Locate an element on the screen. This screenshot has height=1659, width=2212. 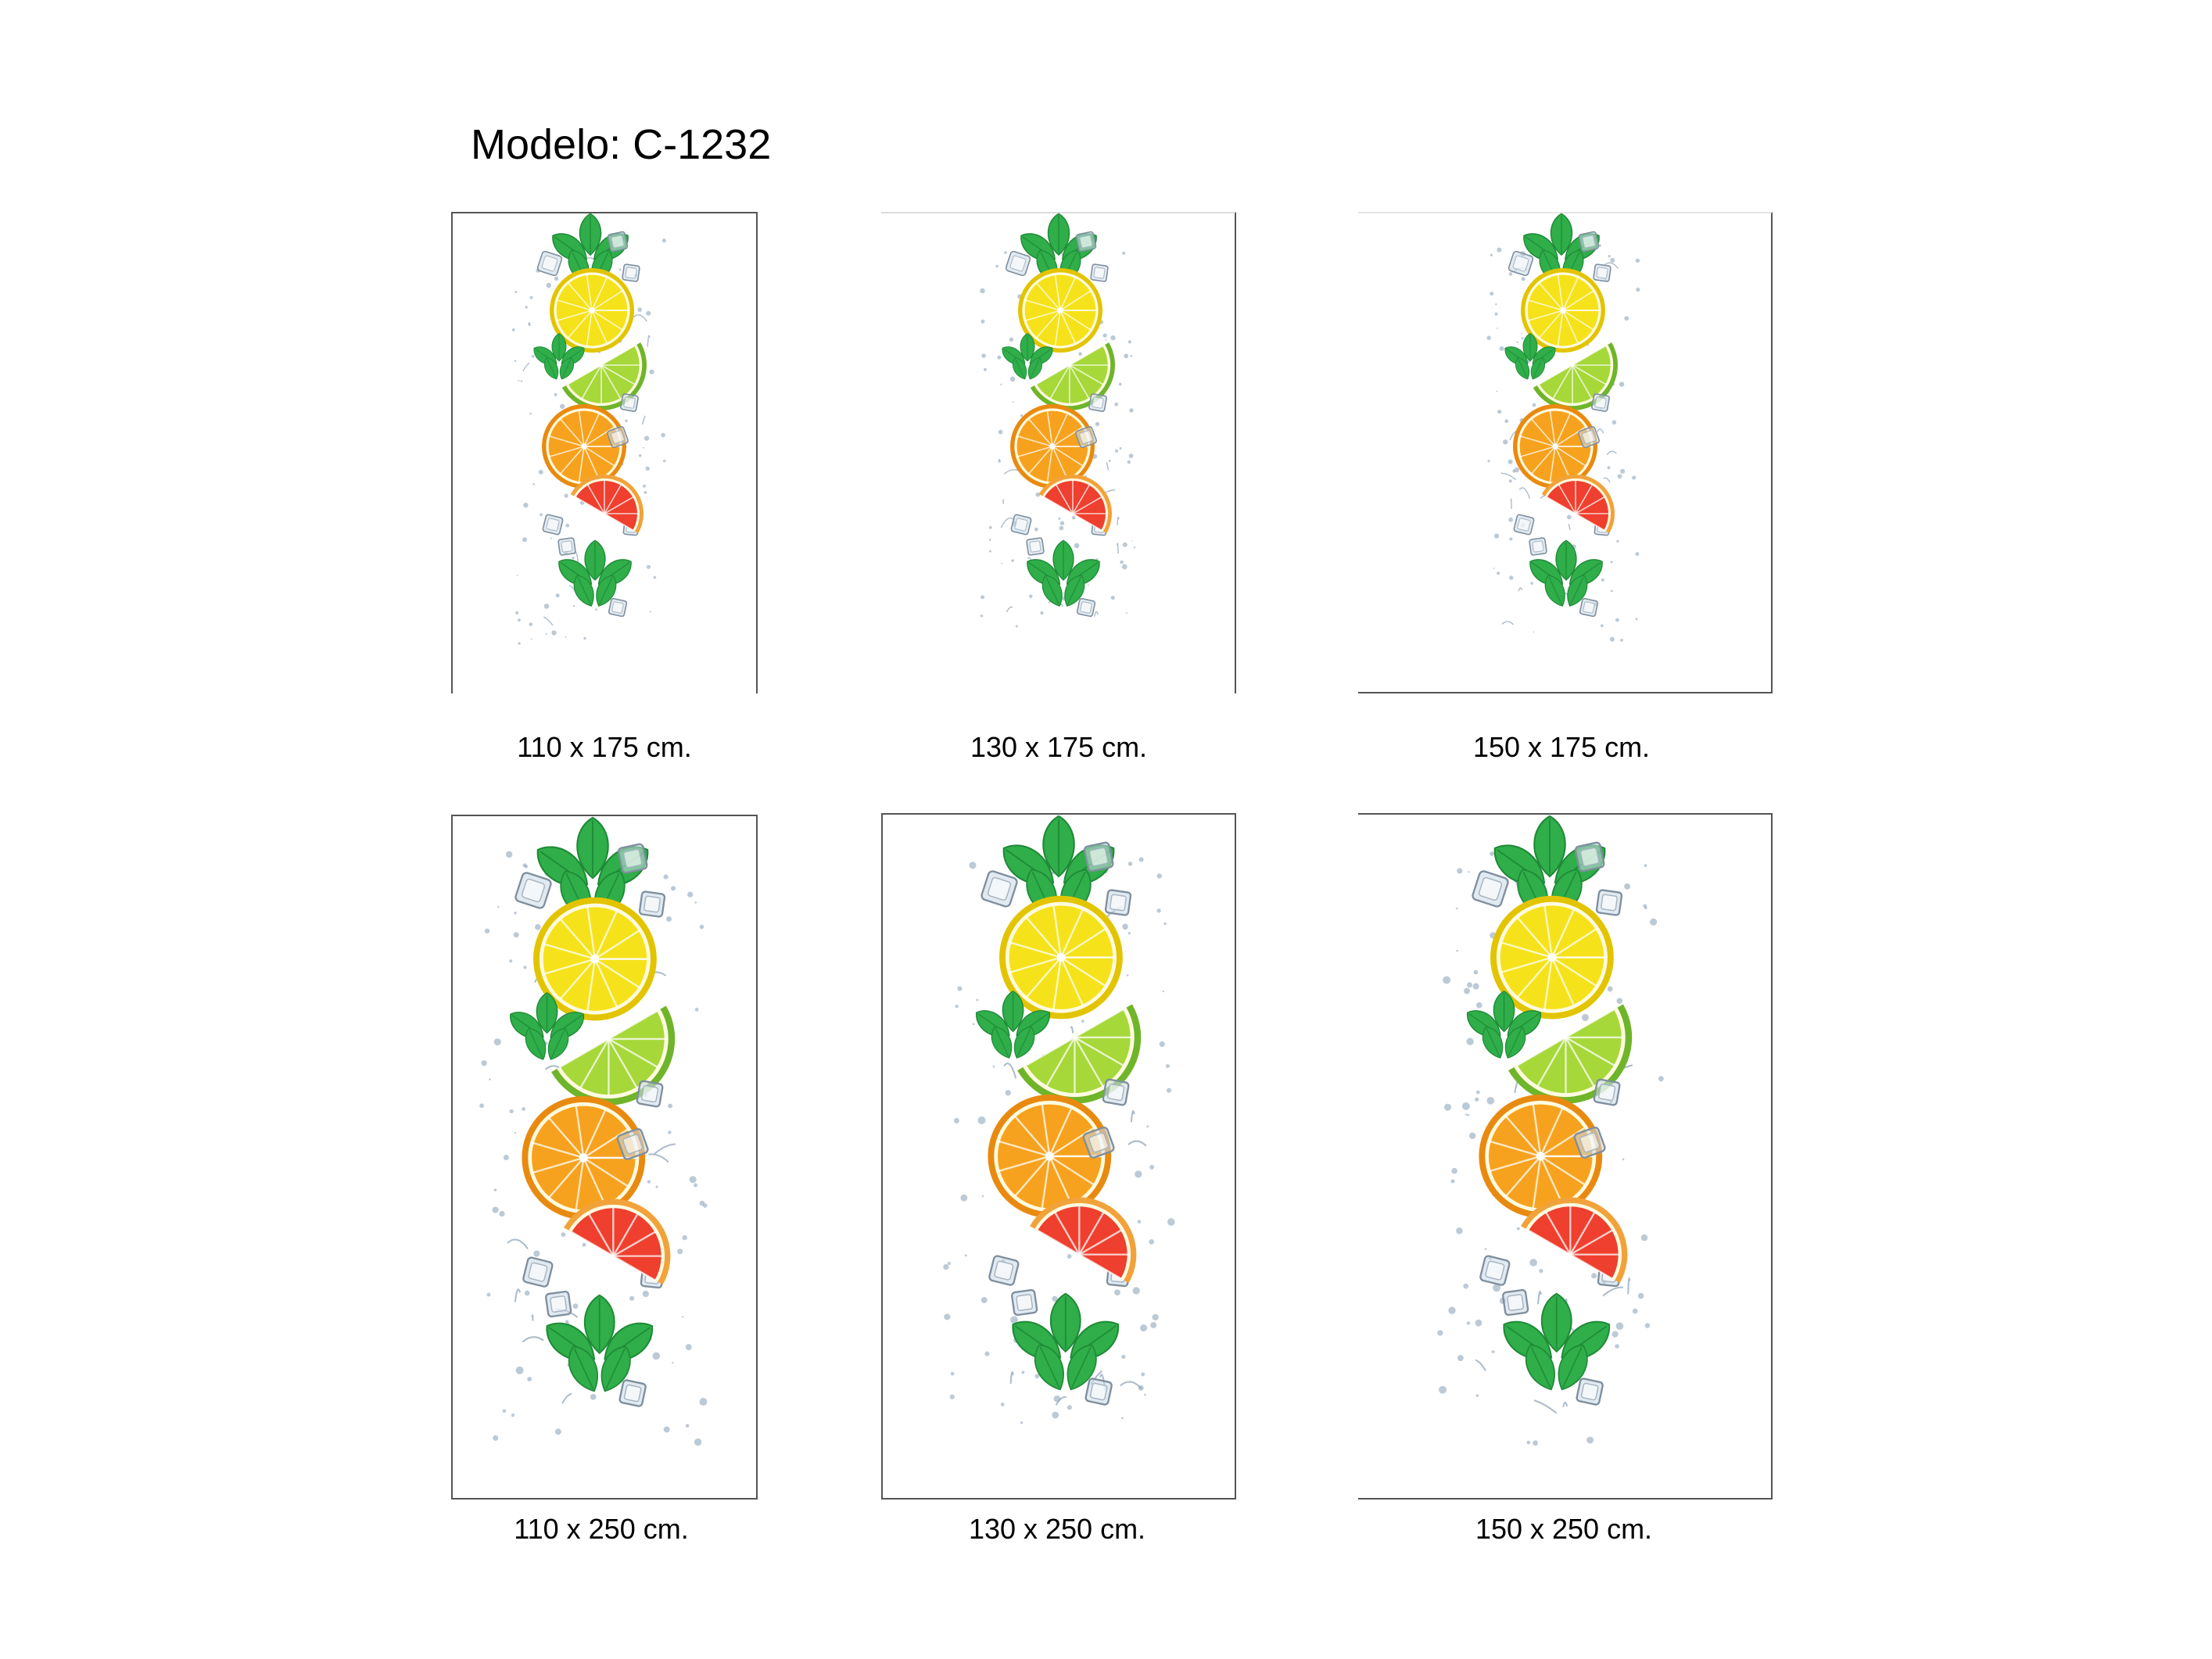
size-caption-130x175: 130 x 175 cm. is located at coordinates (1059, 747).